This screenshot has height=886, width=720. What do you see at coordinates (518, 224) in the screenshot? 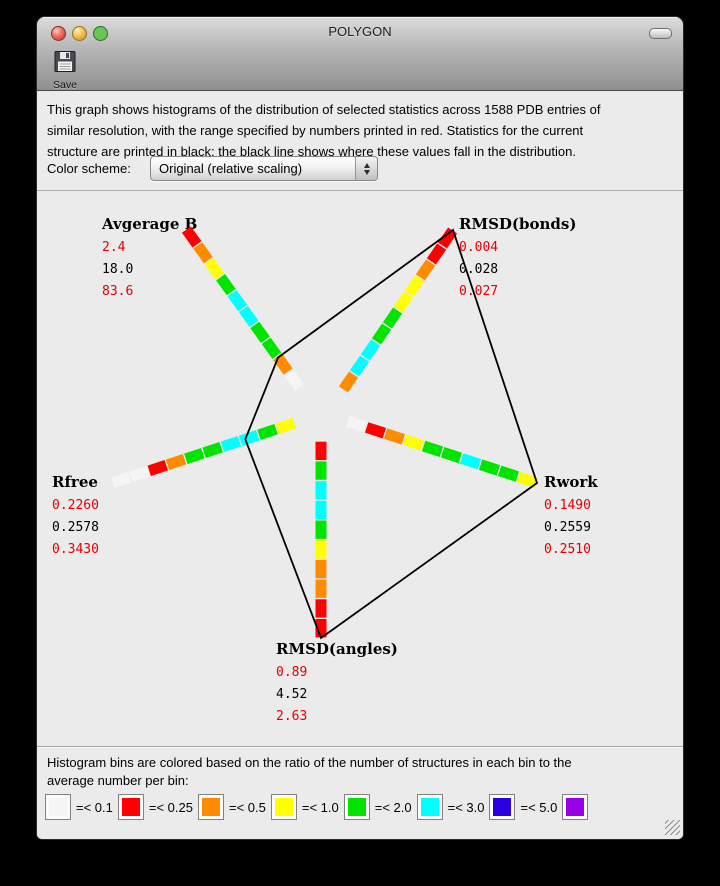
I see `axis-name: RMSD(bonds)` at bounding box center [518, 224].